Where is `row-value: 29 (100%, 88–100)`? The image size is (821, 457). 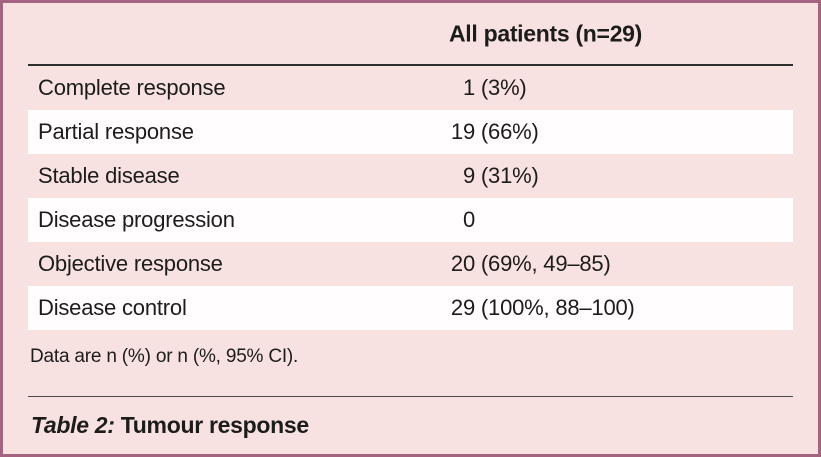
row-value: 29 (100%, 88–100) is located at coordinates (541, 308).